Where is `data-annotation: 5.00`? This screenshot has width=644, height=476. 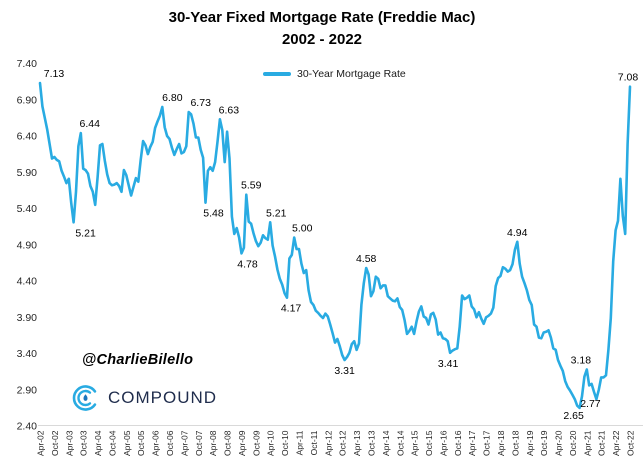 data-annotation: 5.00 is located at coordinates (302, 229).